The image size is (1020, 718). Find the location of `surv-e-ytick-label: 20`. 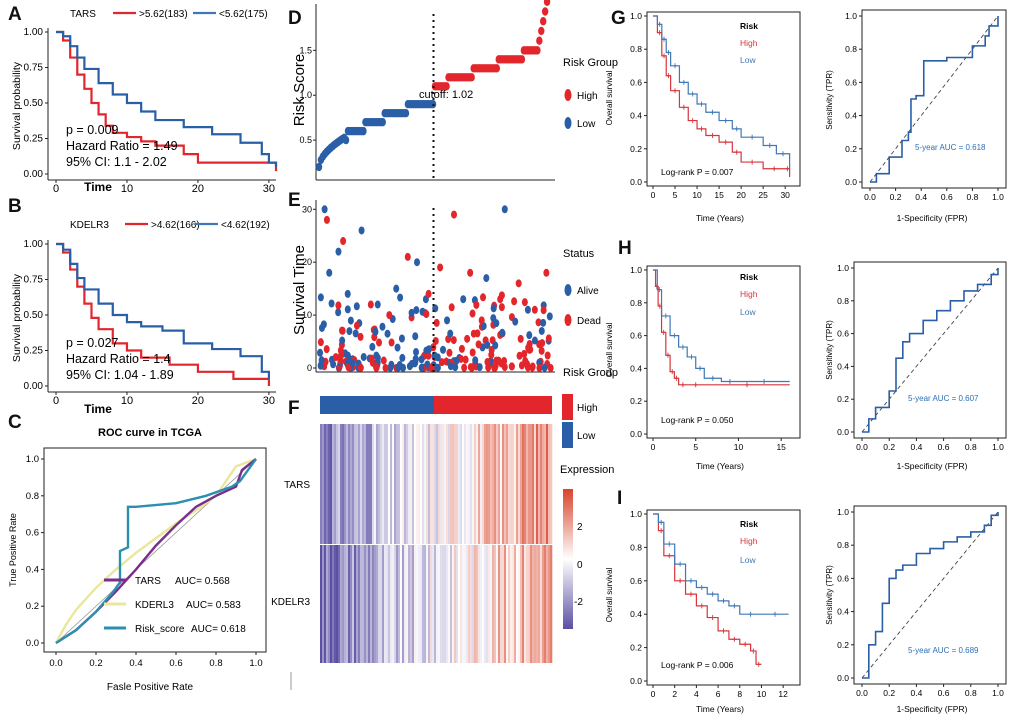

surv-e-ytick-label: 20 is located at coordinates (307, 262).